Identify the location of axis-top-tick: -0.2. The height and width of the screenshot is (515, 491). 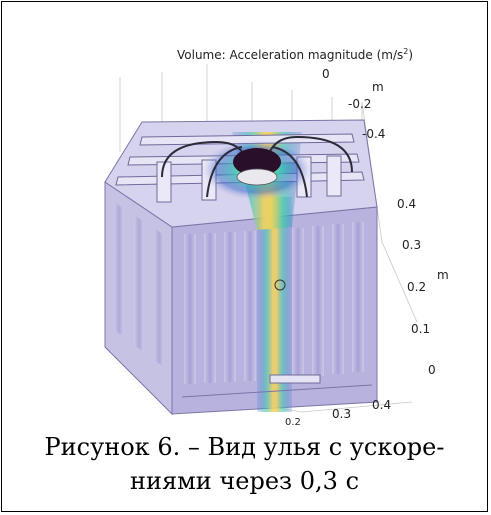
(360, 104).